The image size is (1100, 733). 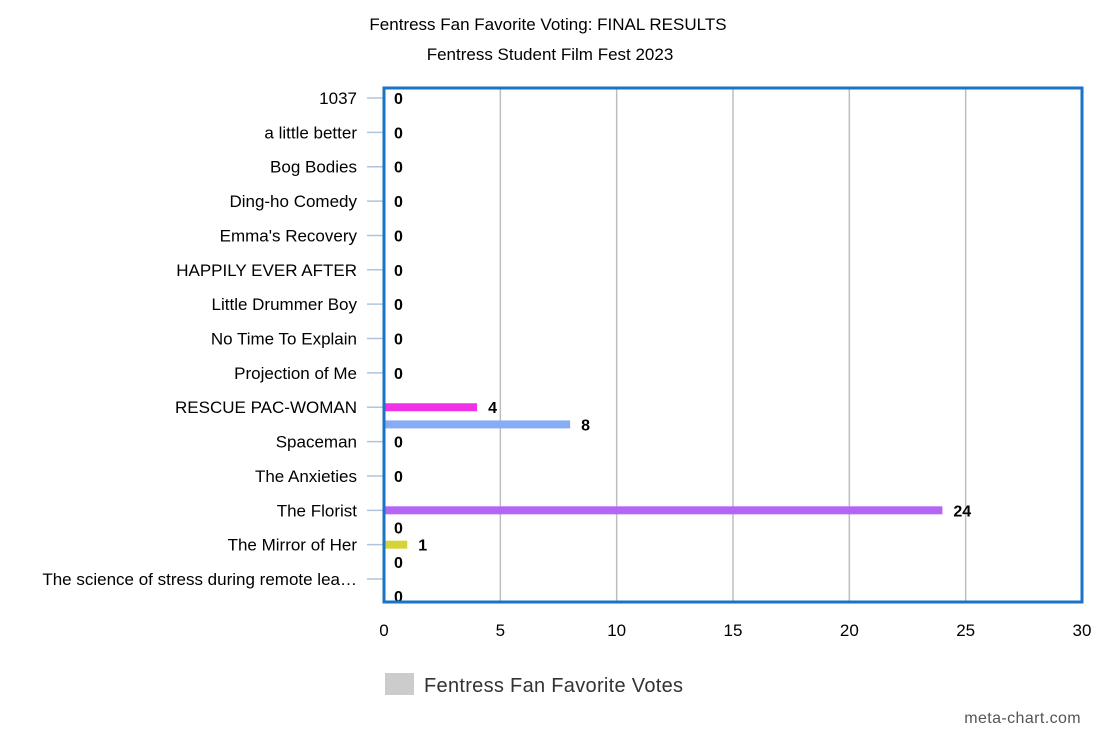 I want to click on bar-value-label: 4, so click(x=492, y=408).